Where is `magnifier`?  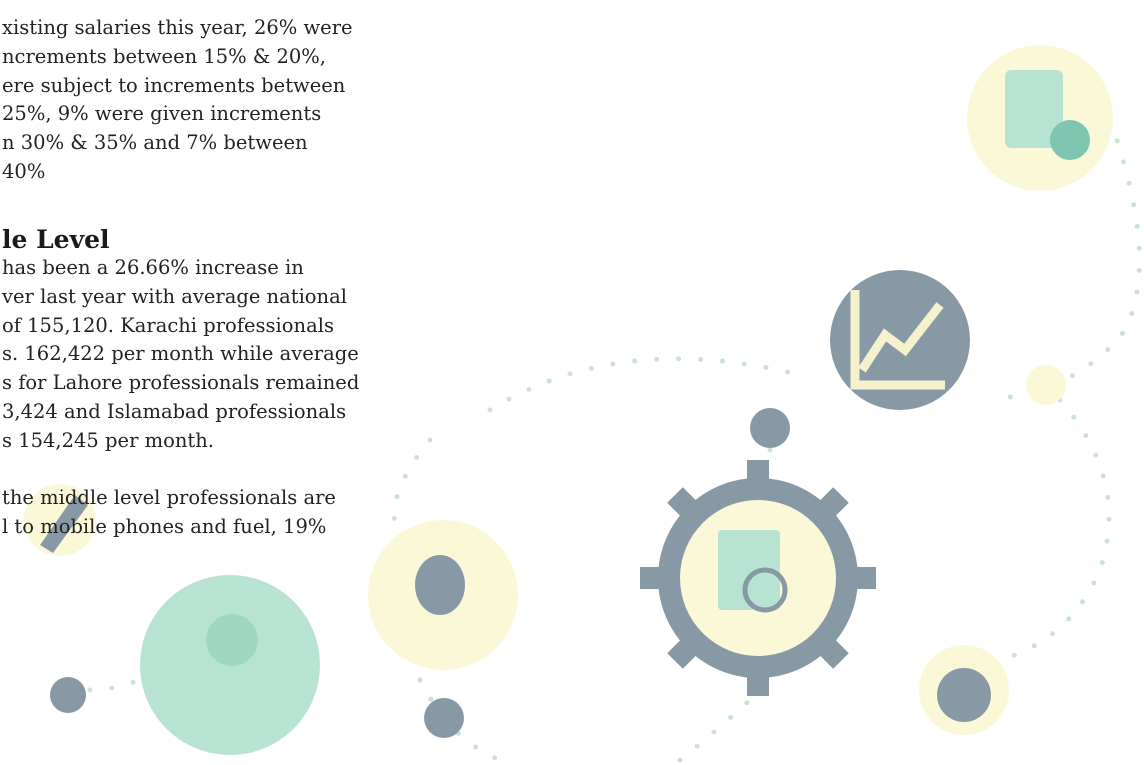 magnifier is located at coordinates (765, 590).